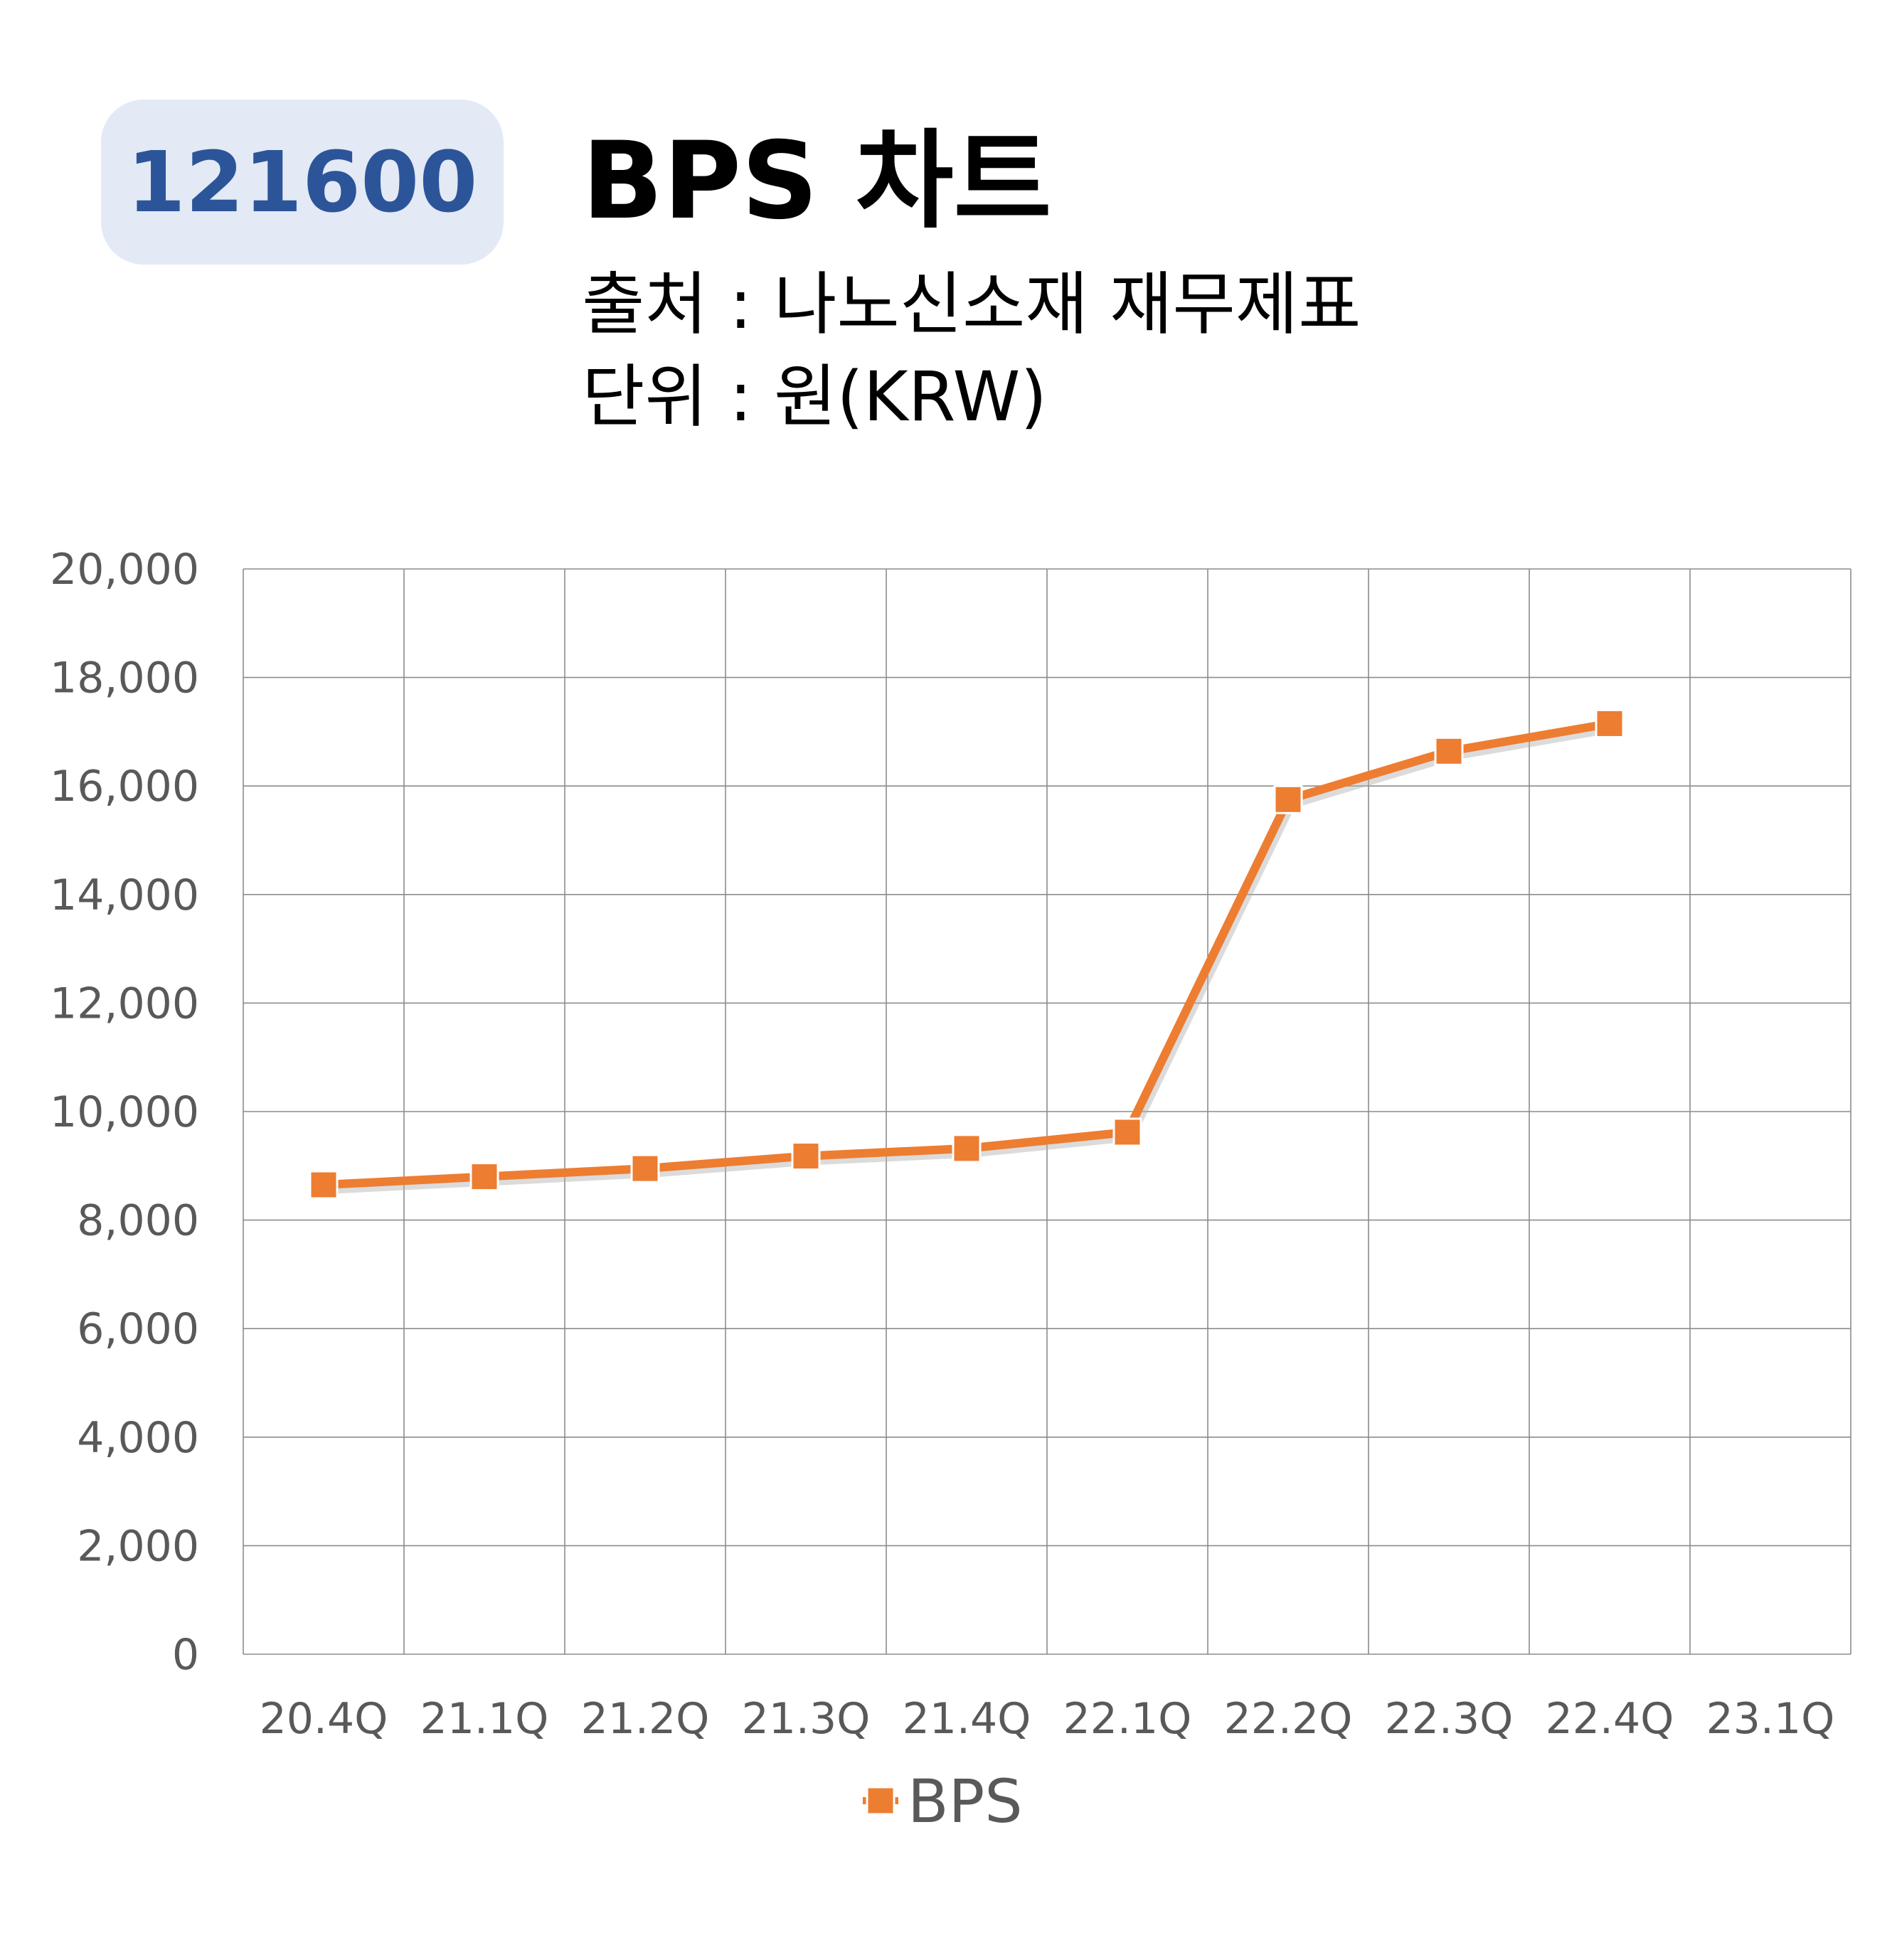 Image resolution: width=1897 pixels, height=1960 pixels. What do you see at coordinates (124, 1003) in the screenshot?
I see `y-tick-label: 12,000` at bounding box center [124, 1003].